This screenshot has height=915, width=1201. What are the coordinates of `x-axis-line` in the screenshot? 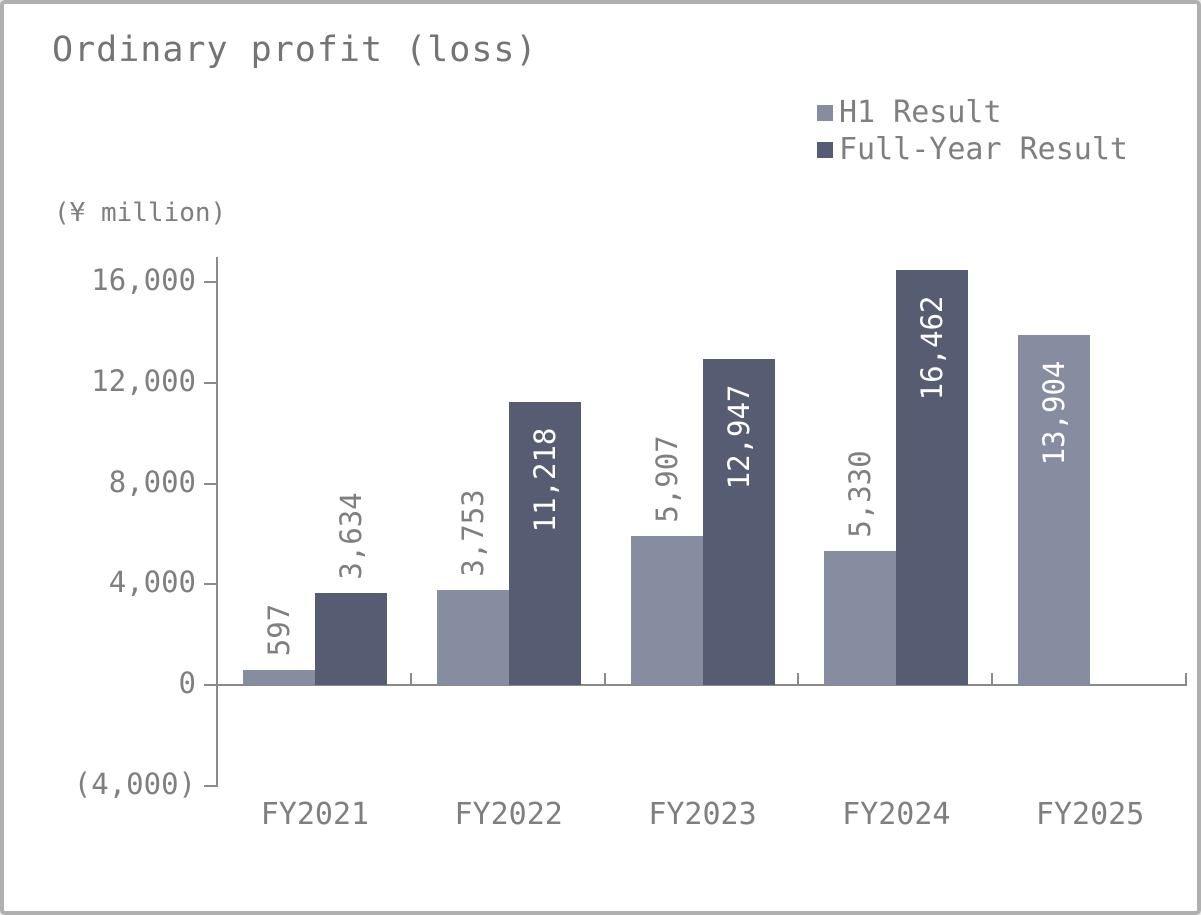 It's located at (701, 685).